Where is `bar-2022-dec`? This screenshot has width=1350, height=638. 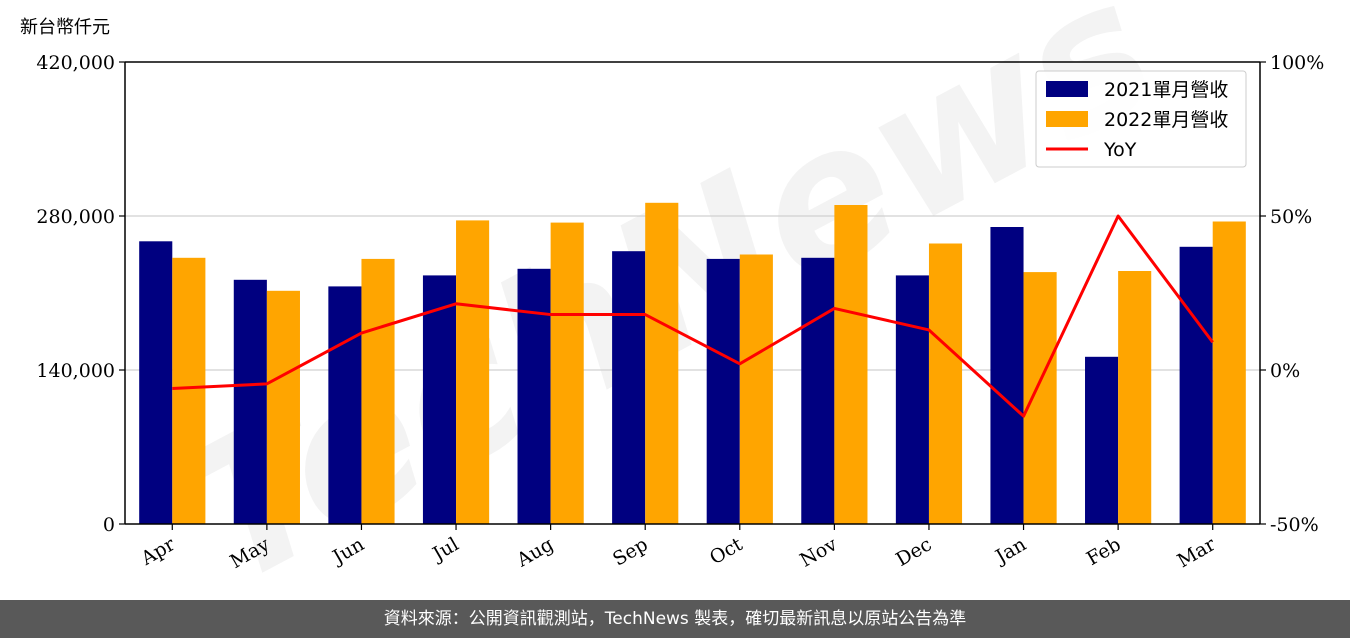
bar-2022-dec is located at coordinates (945, 383).